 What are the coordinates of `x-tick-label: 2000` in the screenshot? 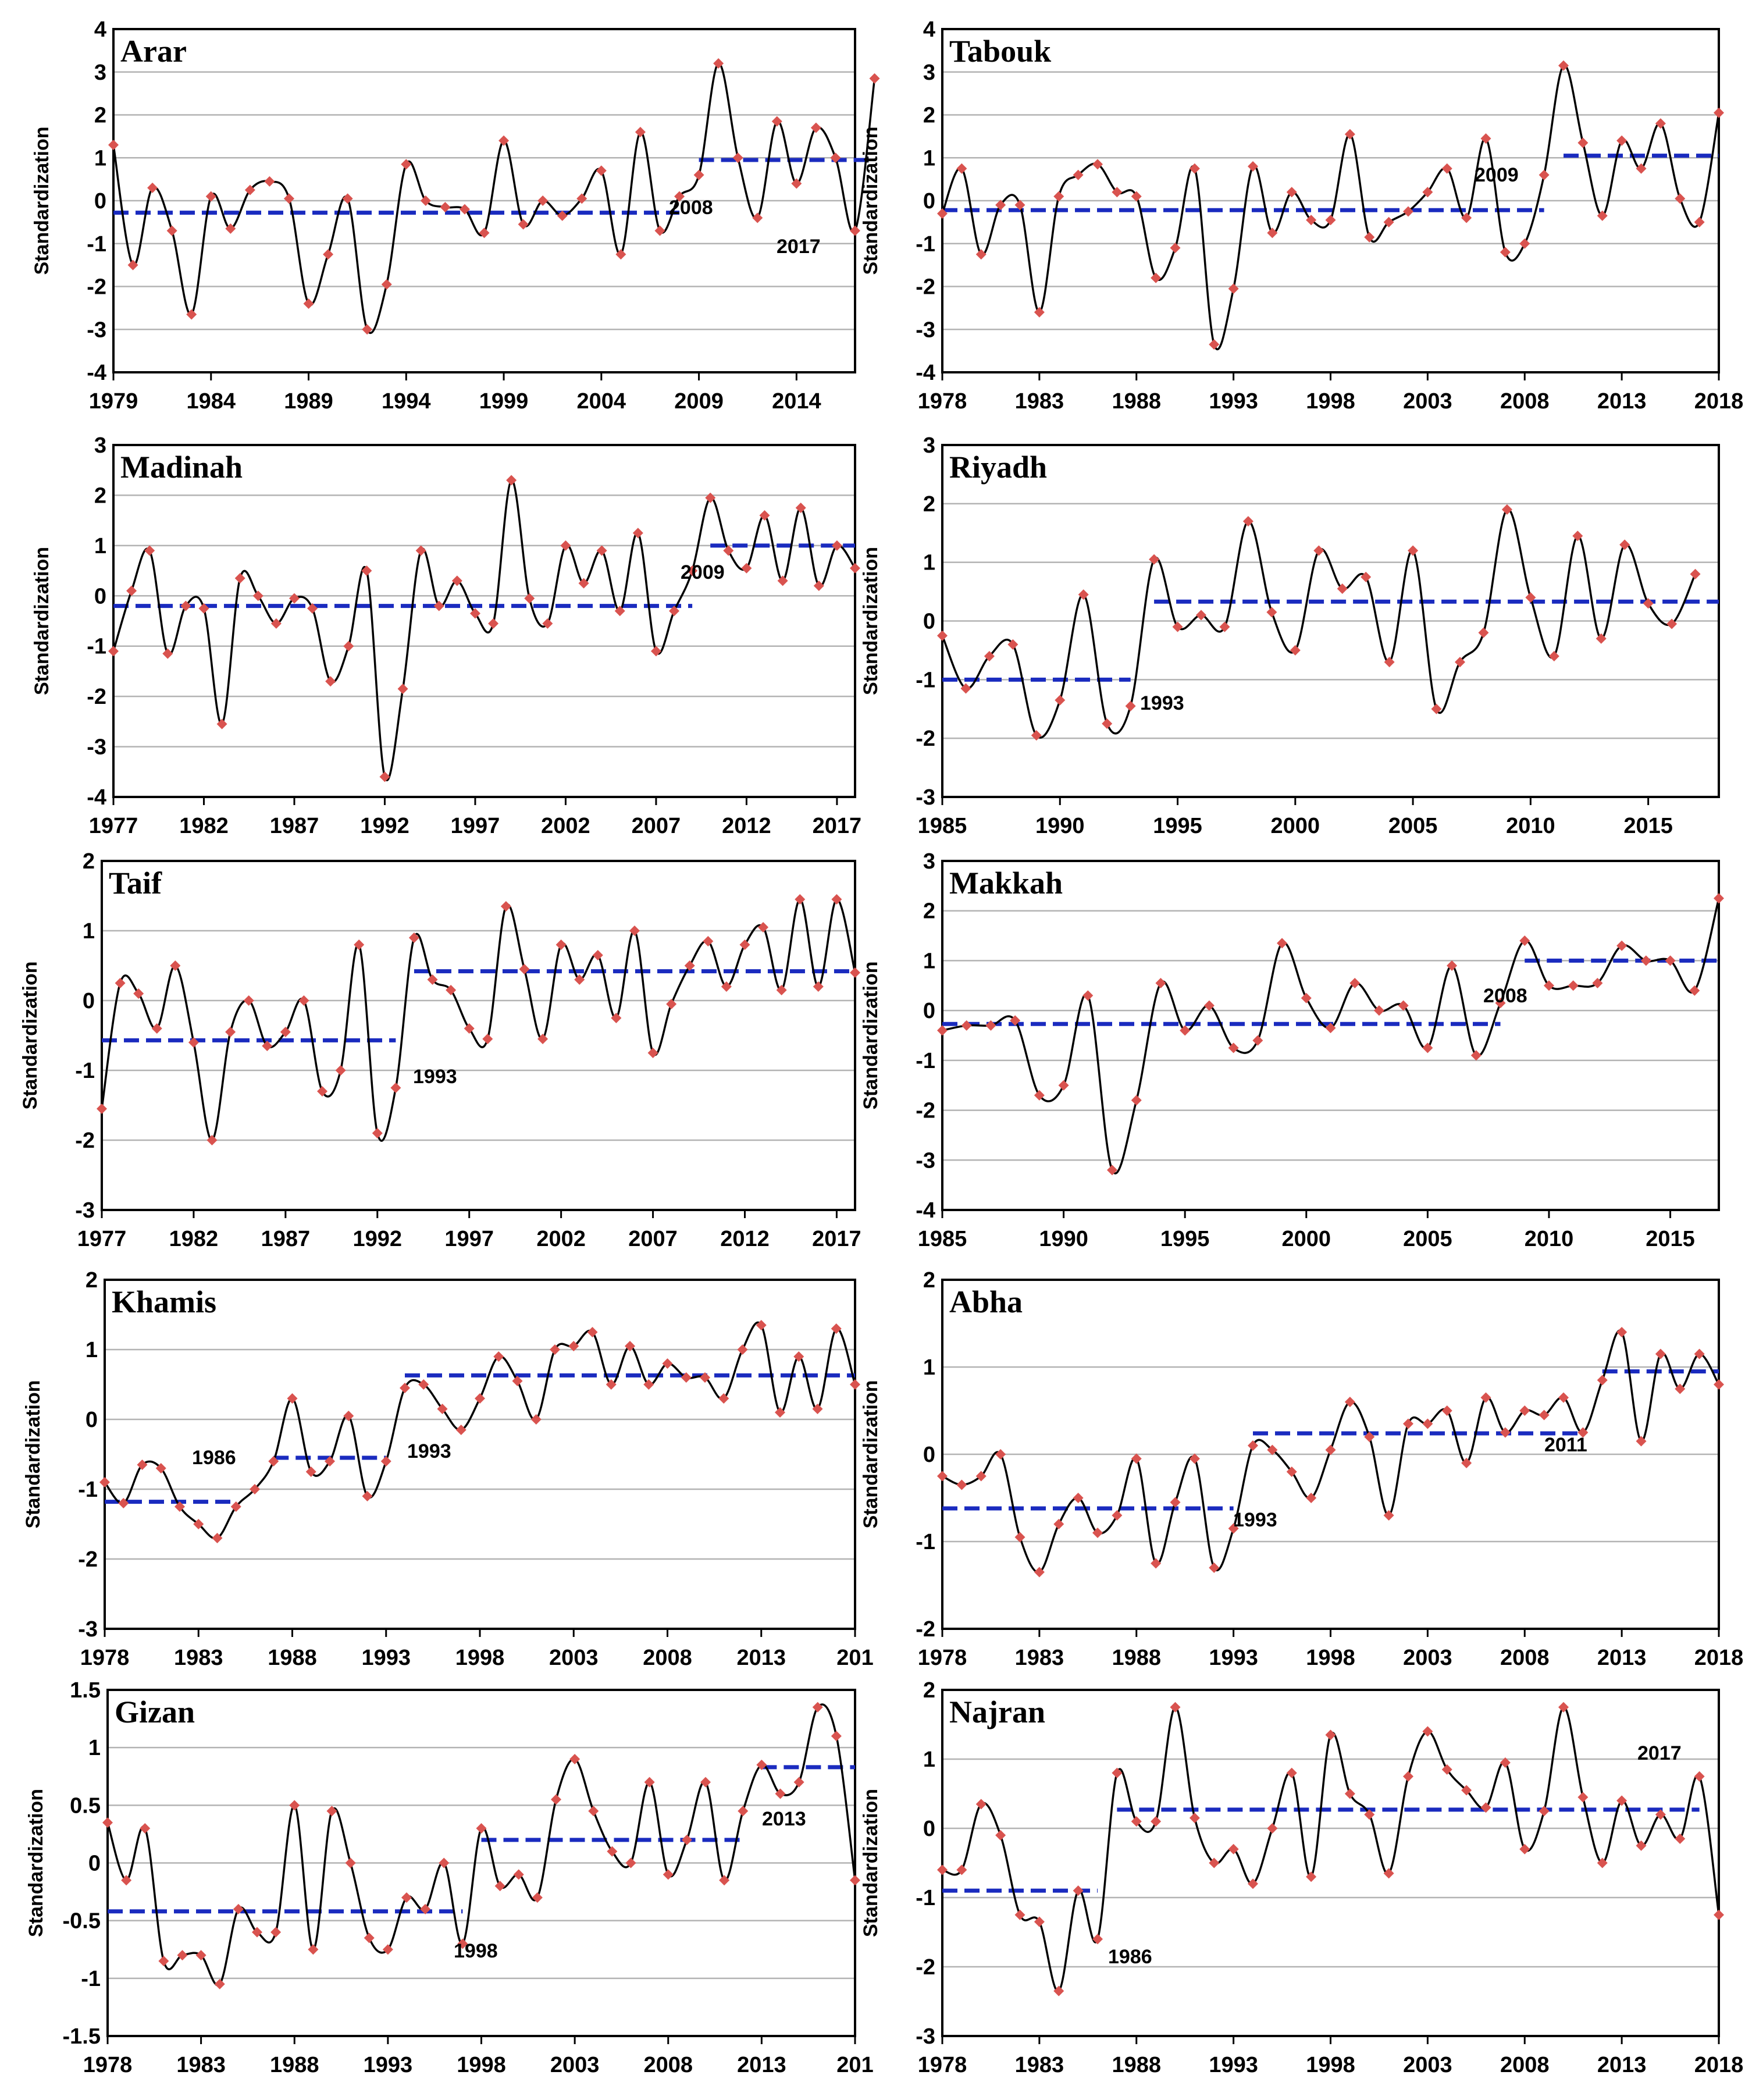 It's located at (1306, 1239).